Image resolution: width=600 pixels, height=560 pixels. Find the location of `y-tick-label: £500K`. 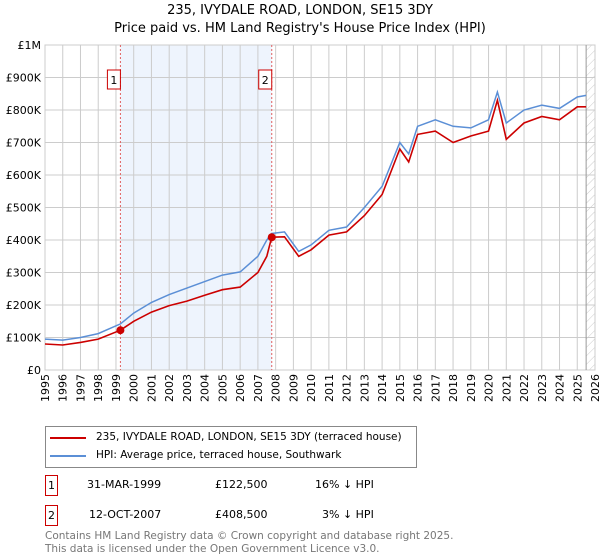

y-tick-label: £500K is located at coordinates (24, 208).